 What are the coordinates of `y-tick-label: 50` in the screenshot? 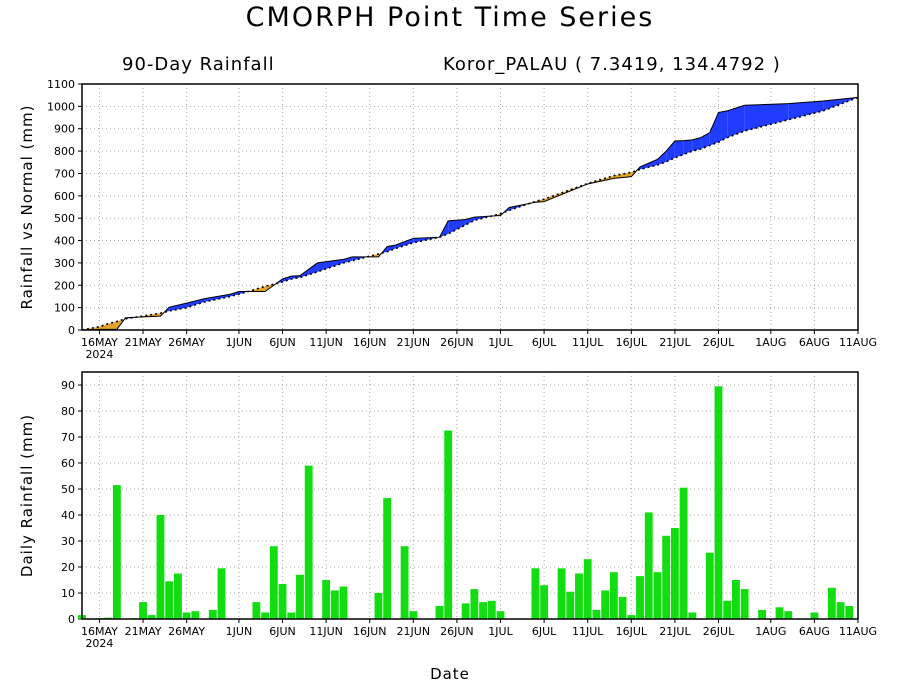 It's located at (68, 489).